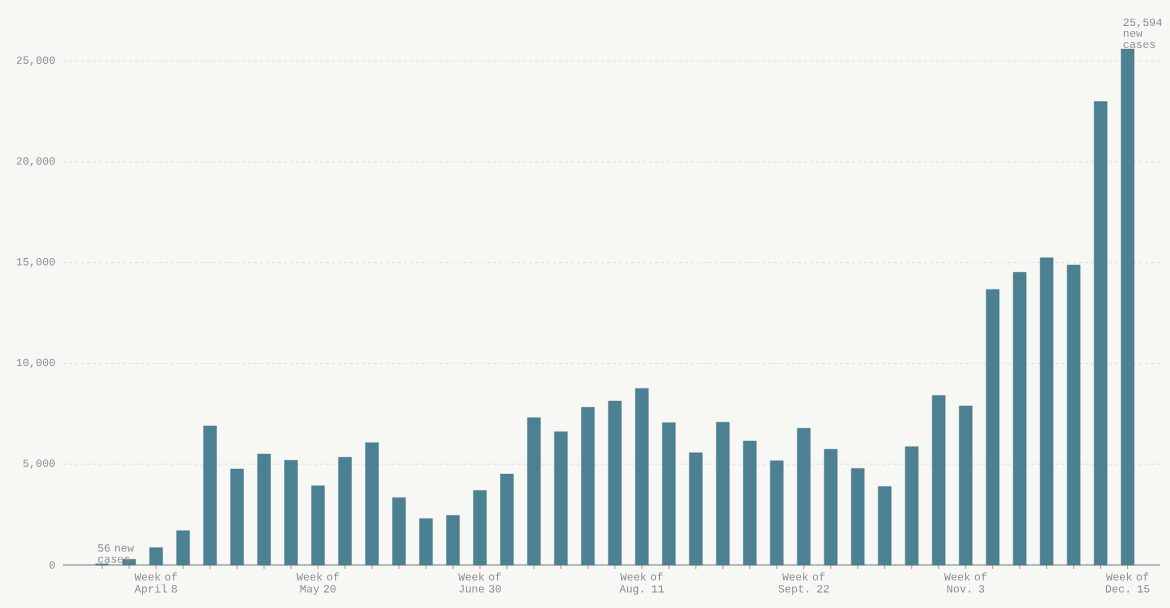  Describe the element at coordinates (803, 583) in the screenshot. I see `x-tick-label: Week of Sept. 22` at that location.